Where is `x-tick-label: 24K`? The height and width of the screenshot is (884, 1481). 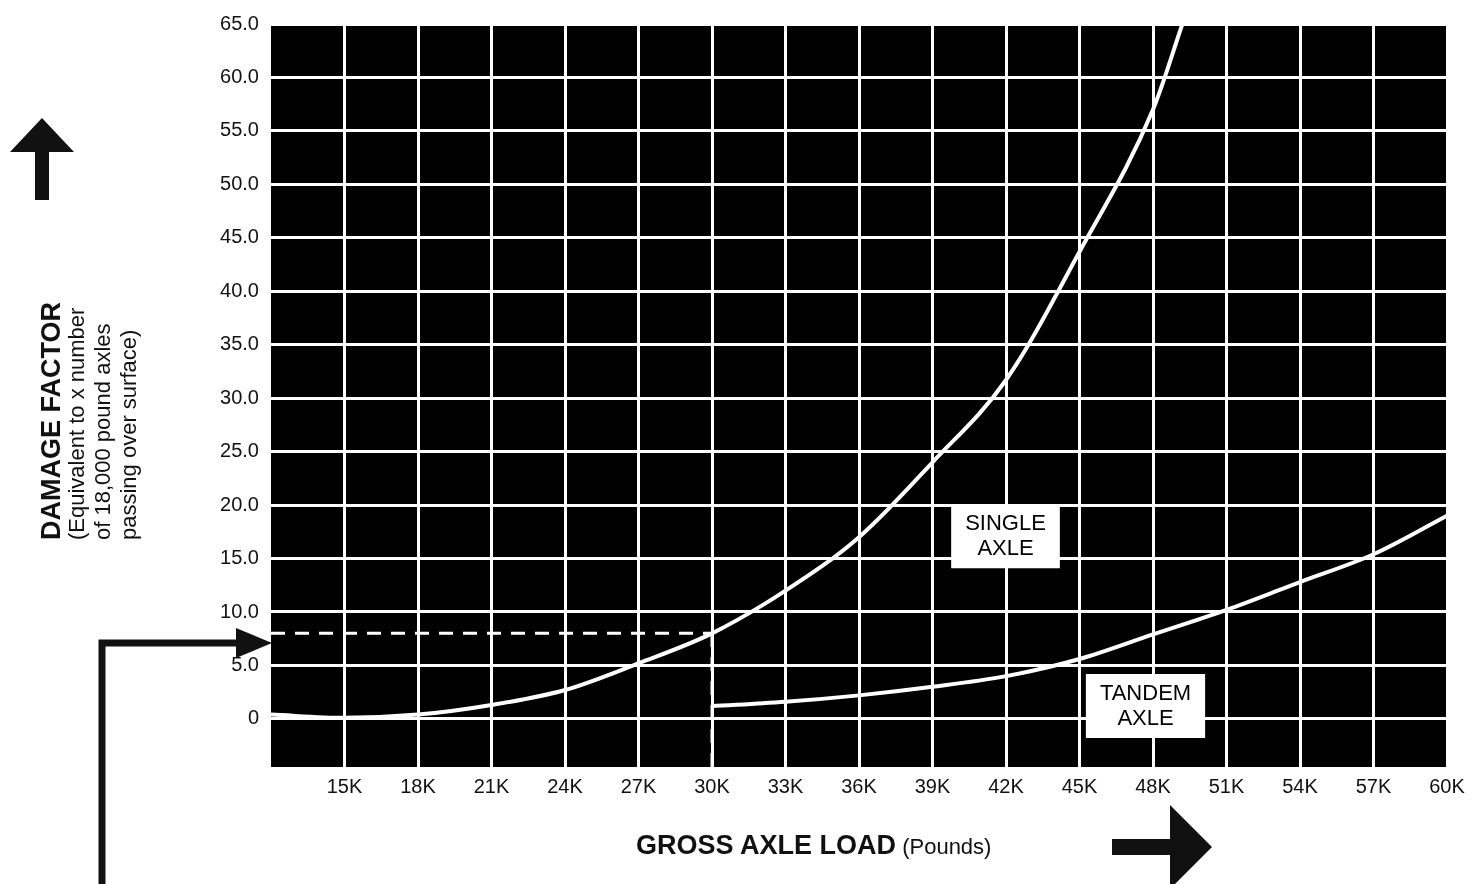
x-tick-label: 24K is located at coordinates (565, 785).